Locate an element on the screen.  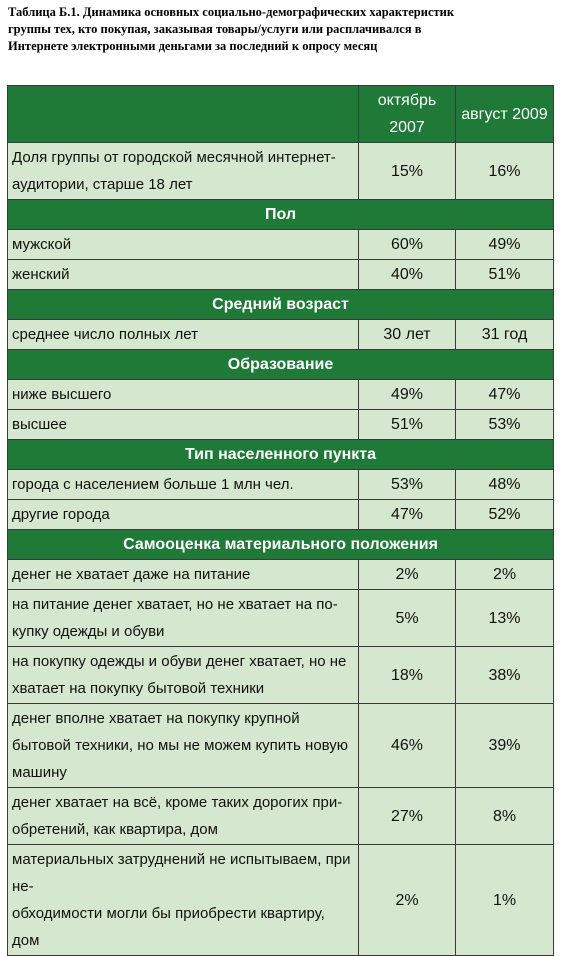
section-row: Образование is located at coordinates (280, 364).